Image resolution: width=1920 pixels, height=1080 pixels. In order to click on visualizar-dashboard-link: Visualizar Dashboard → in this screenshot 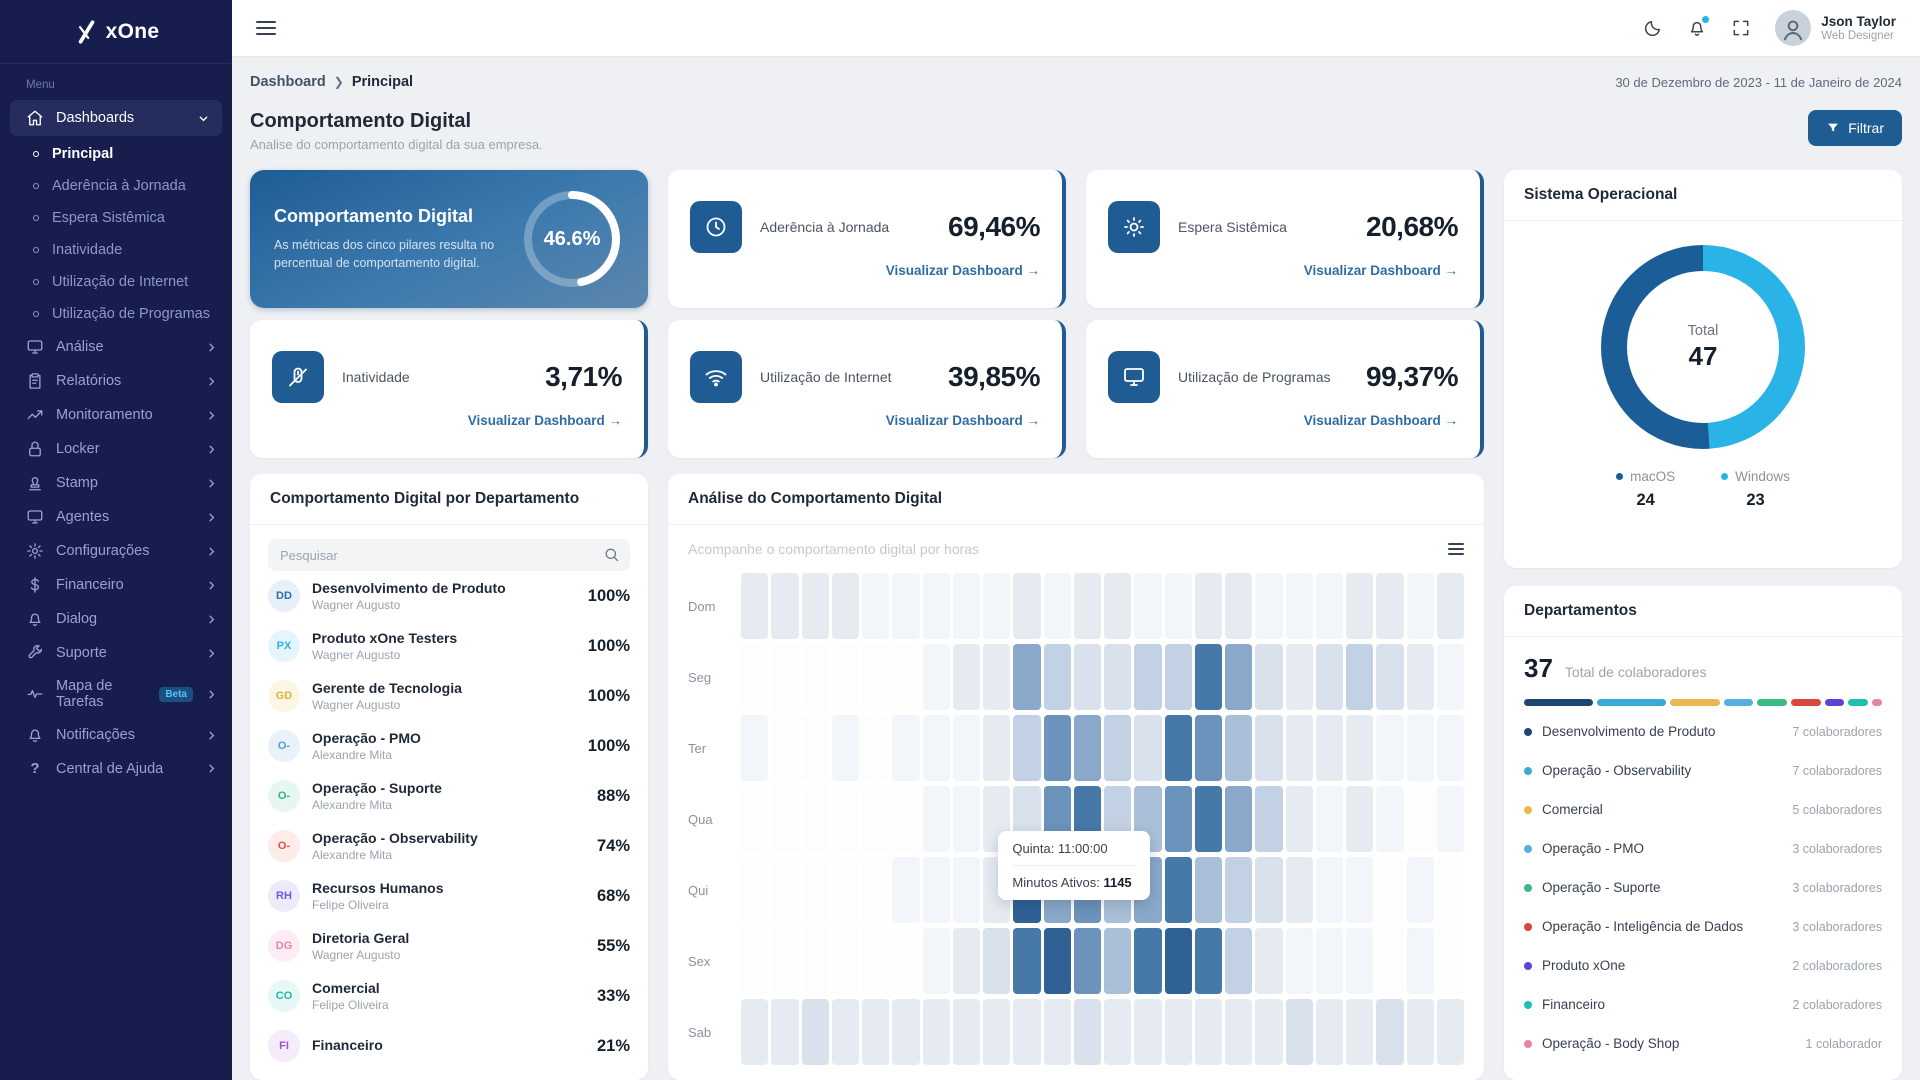, I will do `click(962, 420)`.